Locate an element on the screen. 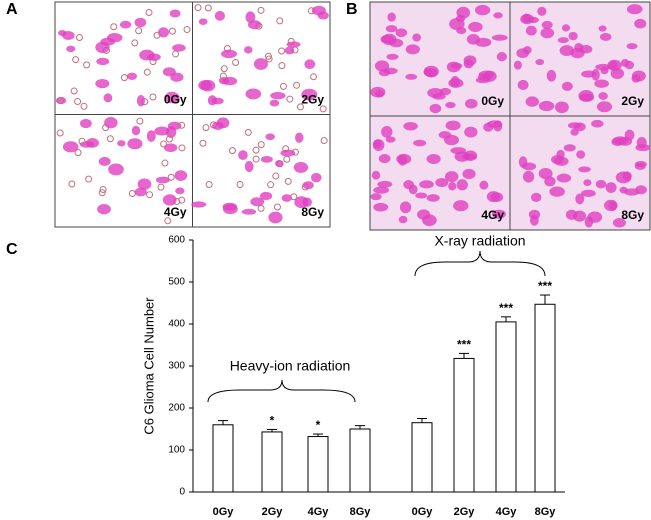 The image size is (651, 520). significance: * is located at coordinates (272, 421).